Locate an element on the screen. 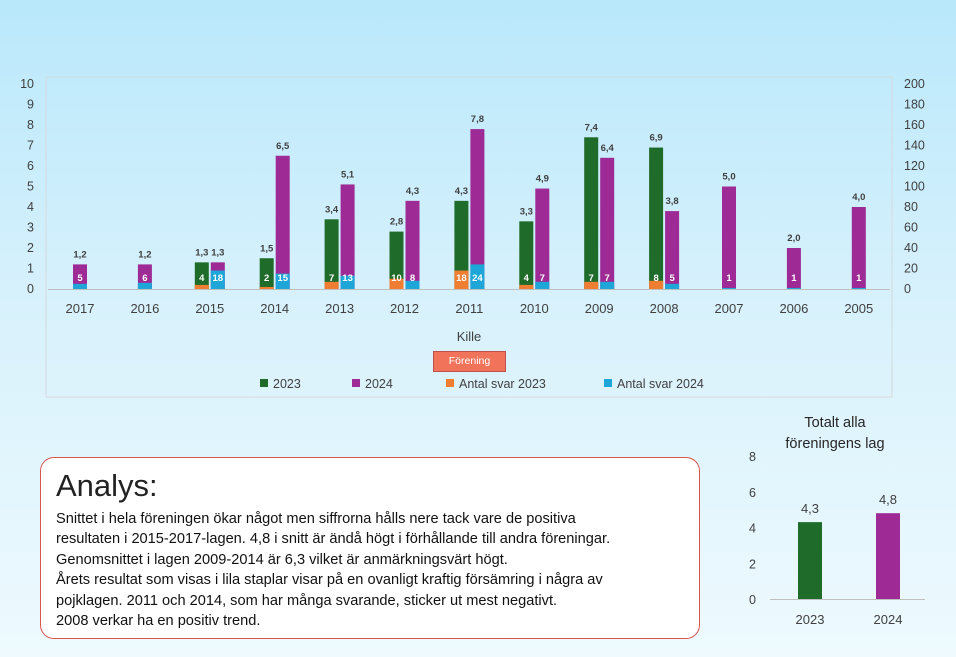 Image resolution: width=956 pixels, height=657 pixels. data-label-2023: 7,4 is located at coordinates (592, 127).